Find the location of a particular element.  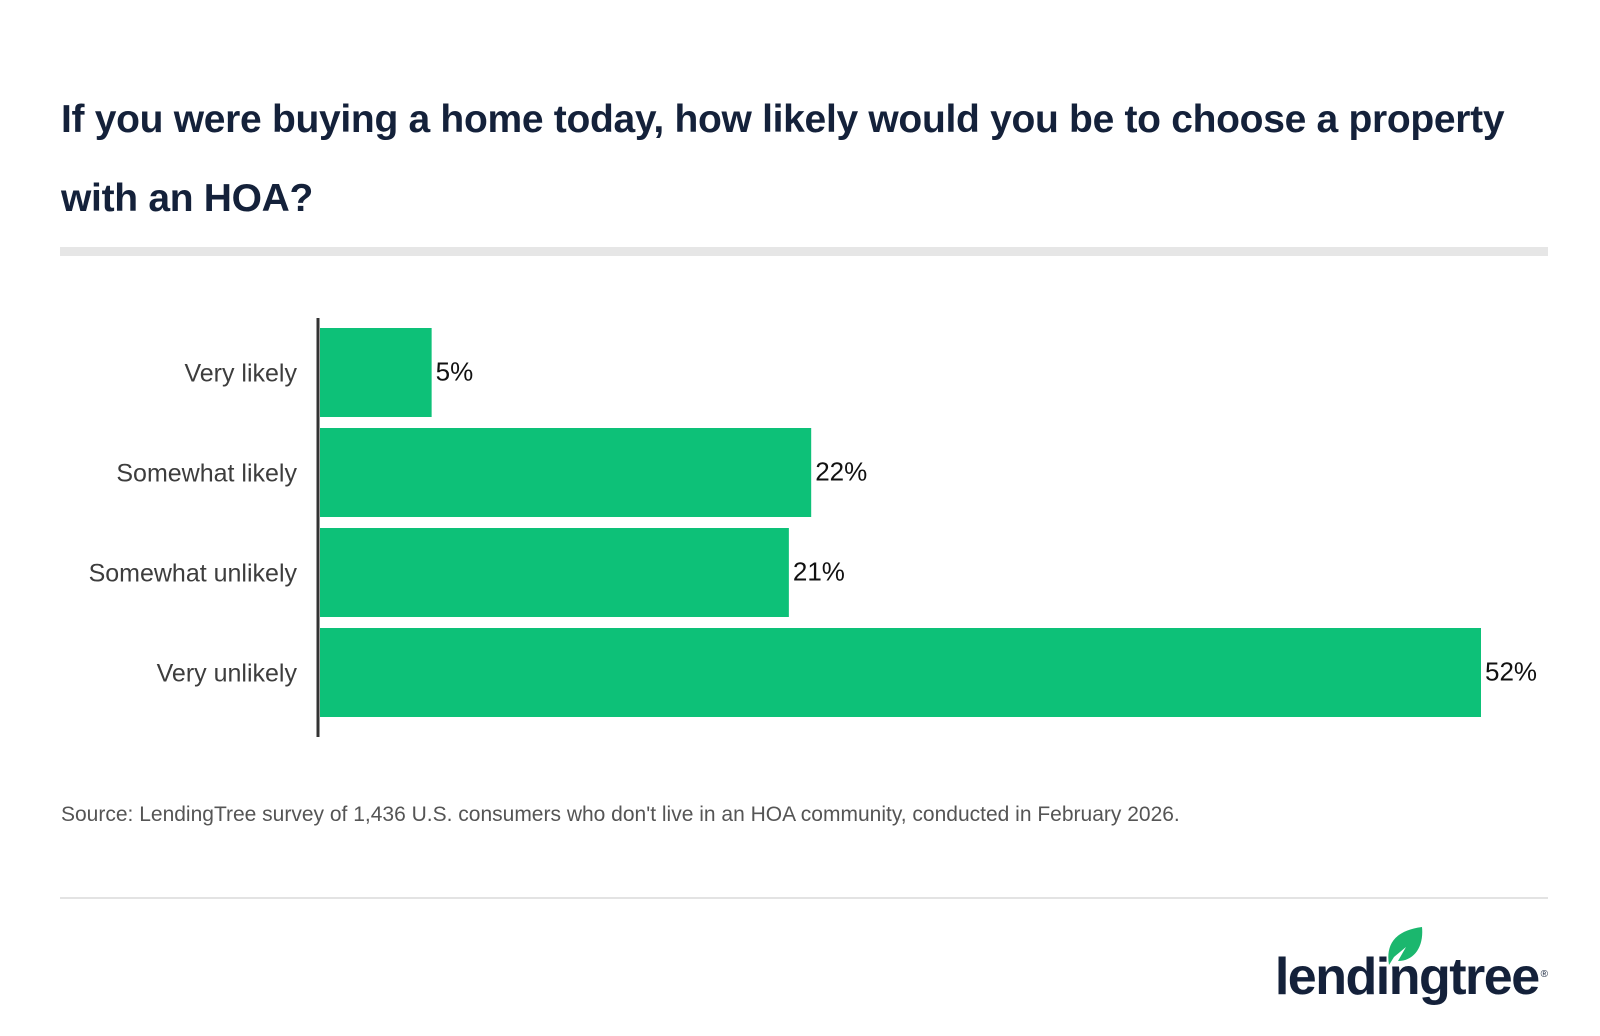

value-label: 22% is located at coordinates (841, 472).